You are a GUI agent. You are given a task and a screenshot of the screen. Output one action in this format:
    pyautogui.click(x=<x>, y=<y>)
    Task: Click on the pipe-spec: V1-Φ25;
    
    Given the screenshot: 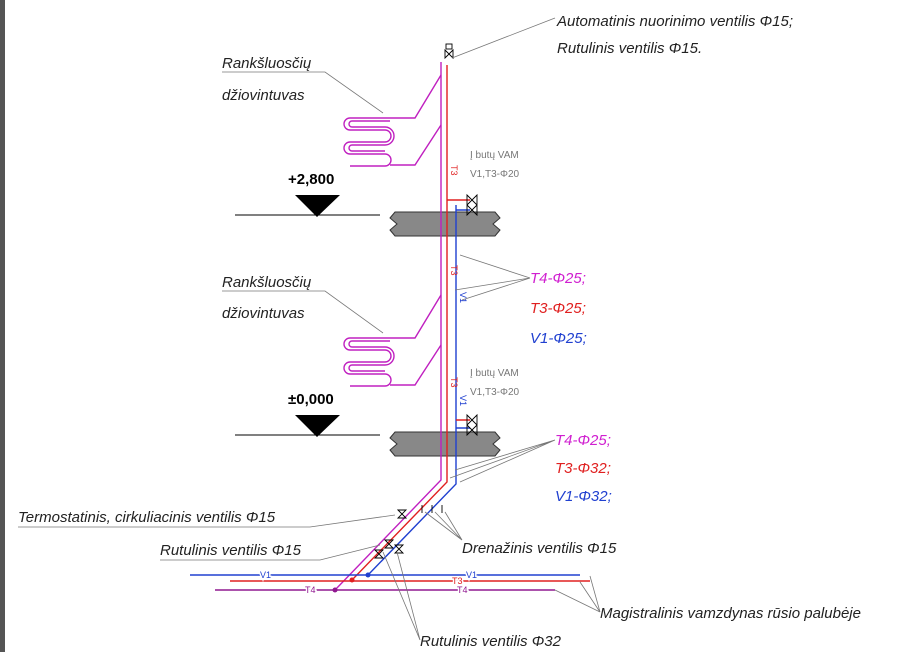 What is the action you would take?
    pyautogui.click(x=558, y=338)
    